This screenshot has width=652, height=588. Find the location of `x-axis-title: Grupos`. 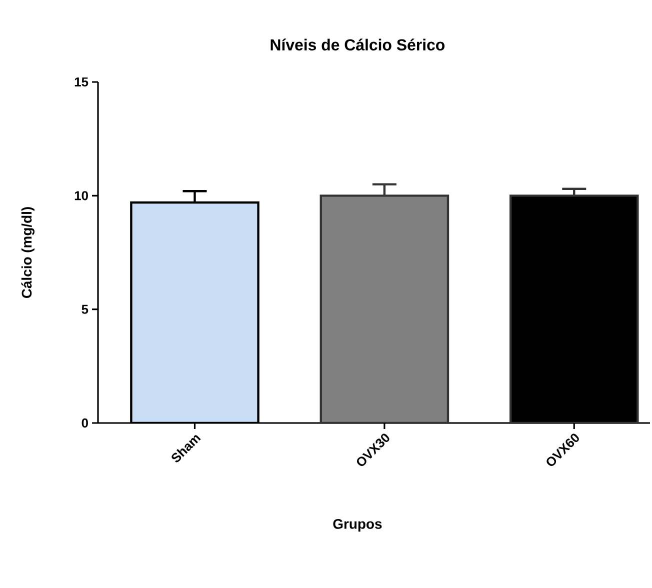

x-axis-title: Grupos is located at coordinates (357, 525).